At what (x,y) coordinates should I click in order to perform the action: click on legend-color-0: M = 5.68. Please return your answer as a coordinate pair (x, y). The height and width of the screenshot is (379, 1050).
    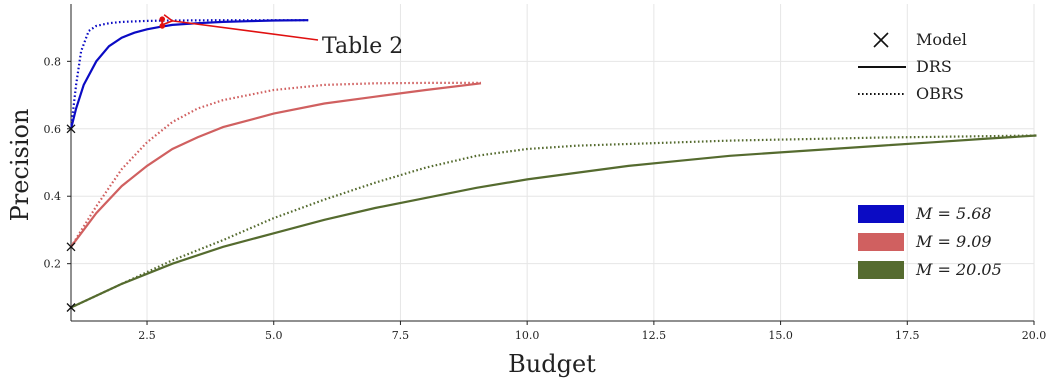
    Looking at the image, I should click on (925, 213).